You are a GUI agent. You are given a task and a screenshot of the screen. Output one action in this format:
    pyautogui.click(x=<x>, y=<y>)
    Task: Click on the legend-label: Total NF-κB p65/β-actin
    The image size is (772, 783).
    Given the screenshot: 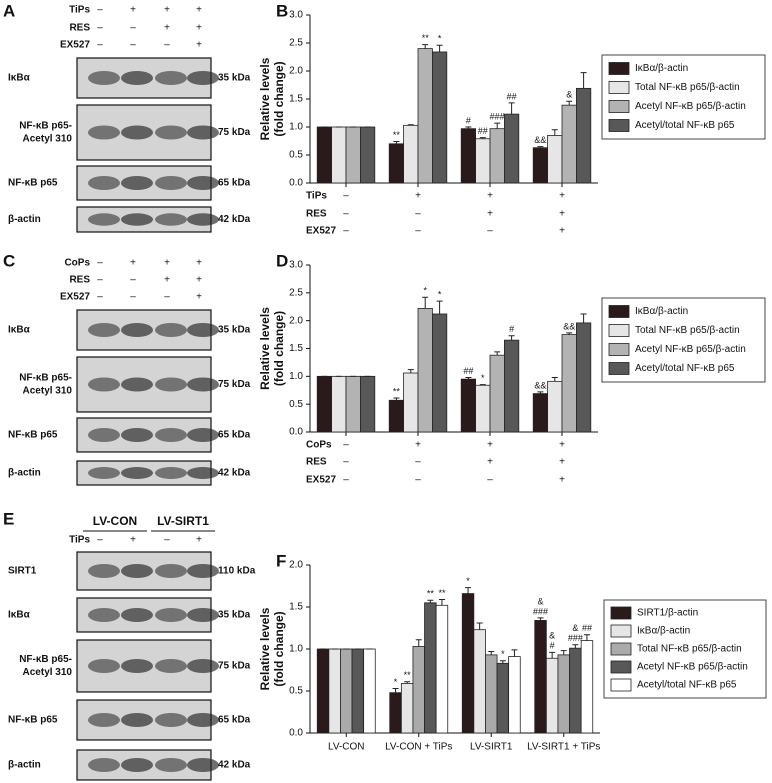 What is the action you would take?
    pyautogui.click(x=689, y=649)
    